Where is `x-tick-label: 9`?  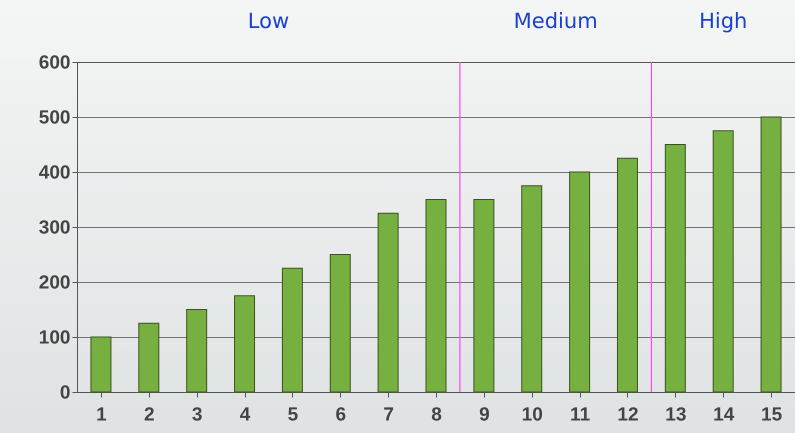 x-tick-label: 9 is located at coordinates (484, 415).